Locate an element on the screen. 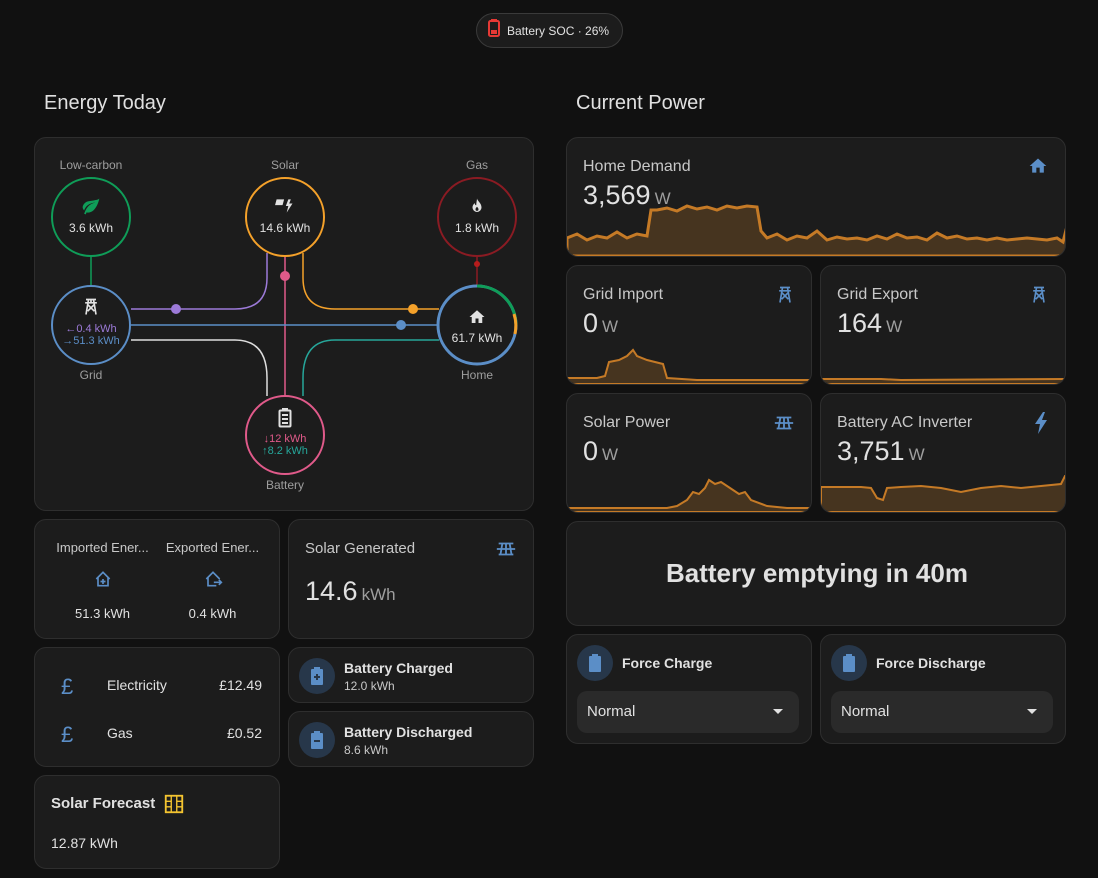  force-discharge-mode: Normal is located at coordinates (865, 711).